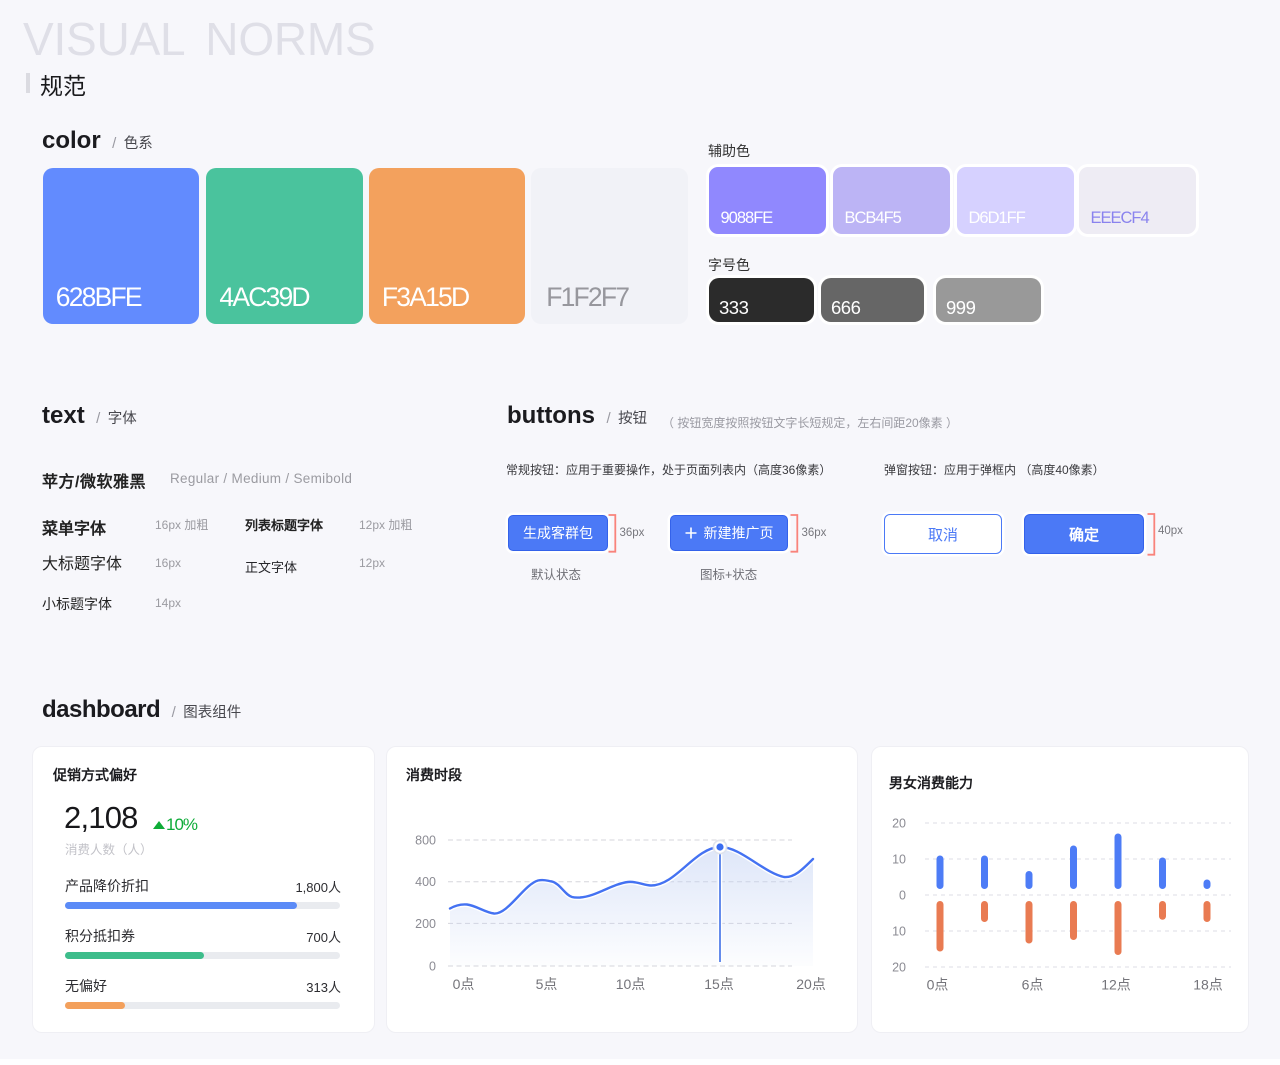 This screenshot has width=1280, height=1065. What do you see at coordinates (1033, 985) in the screenshot?
I see `svg-text: 6点` at bounding box center [1033, 985].